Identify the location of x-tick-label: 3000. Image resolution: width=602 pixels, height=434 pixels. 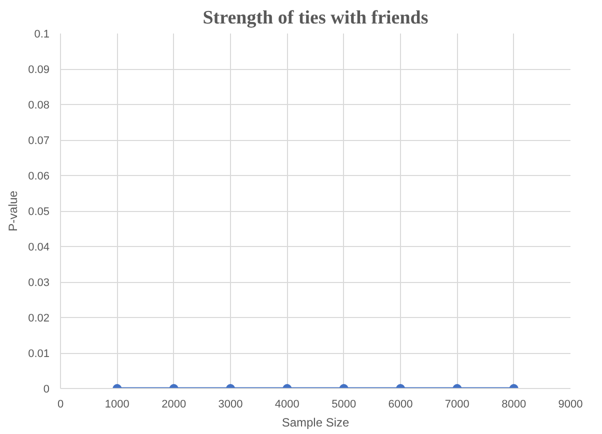
(230, 404).